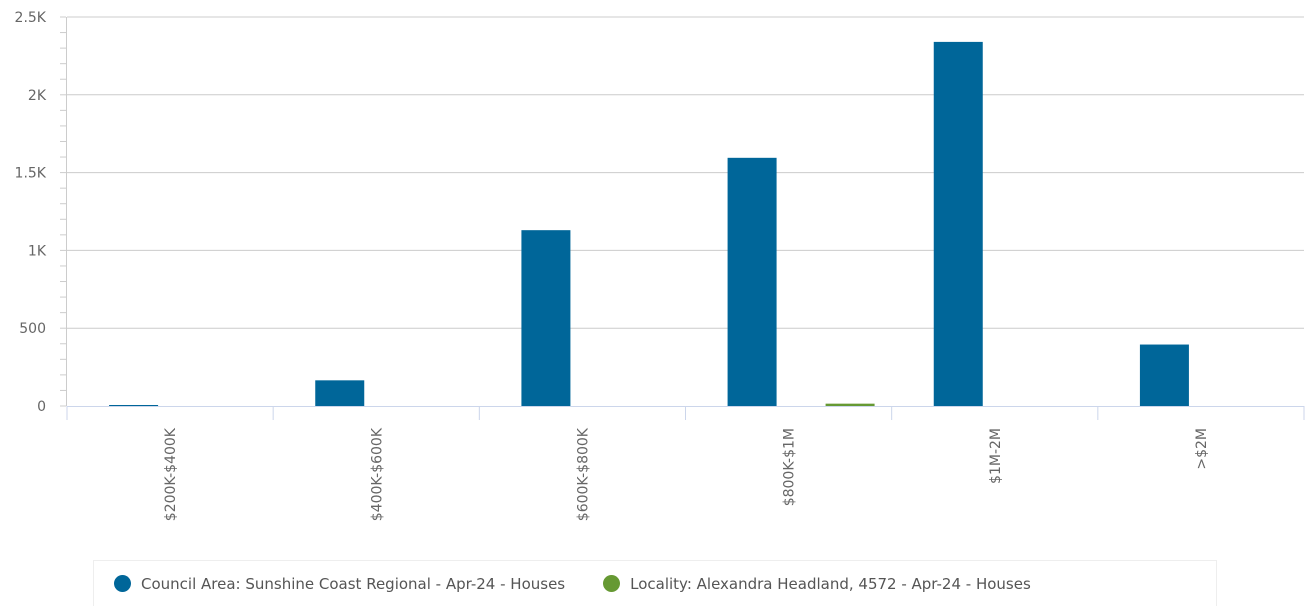 Image resolution: width=1306 pixels, height=606 pixels. I want to click on legend-swatch-council, so click(122, 583).